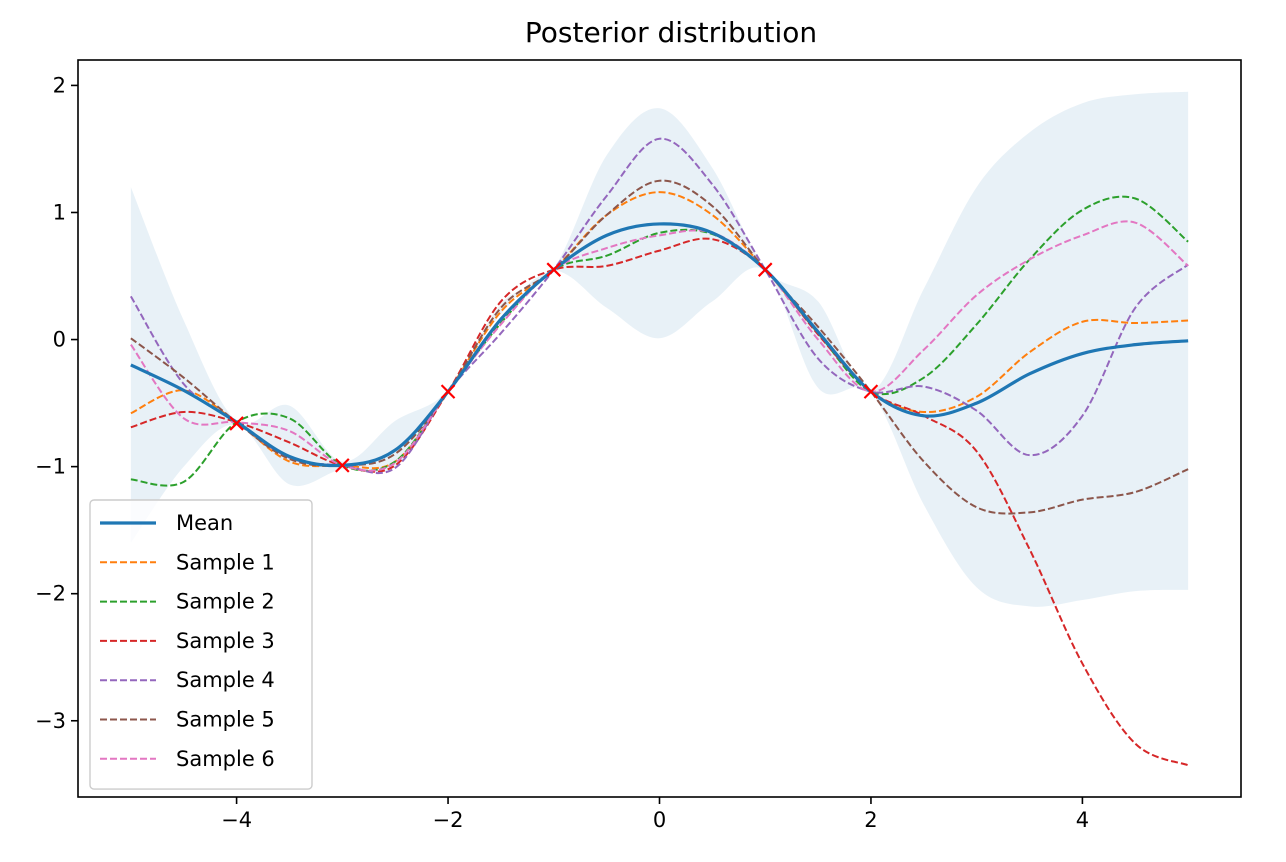 Image resolution: width=1286 pixels, height=862 pixels. What do you see at coordinates (659, 820) in the screenshot?
I see `x-tick-label: 0` at bounding box center [659, 820].